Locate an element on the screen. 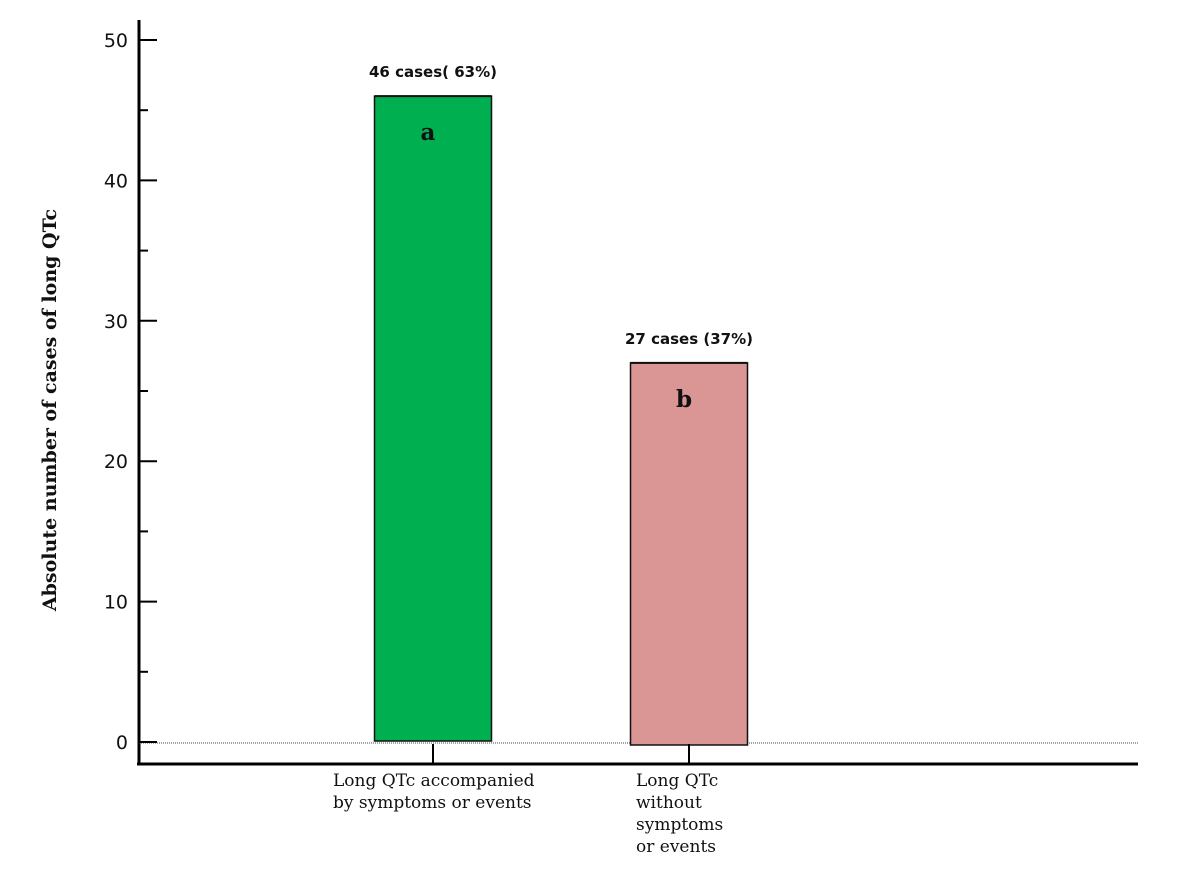  x-category-label: Long QTc without symptoms or events is located at coordinates (679, 814).